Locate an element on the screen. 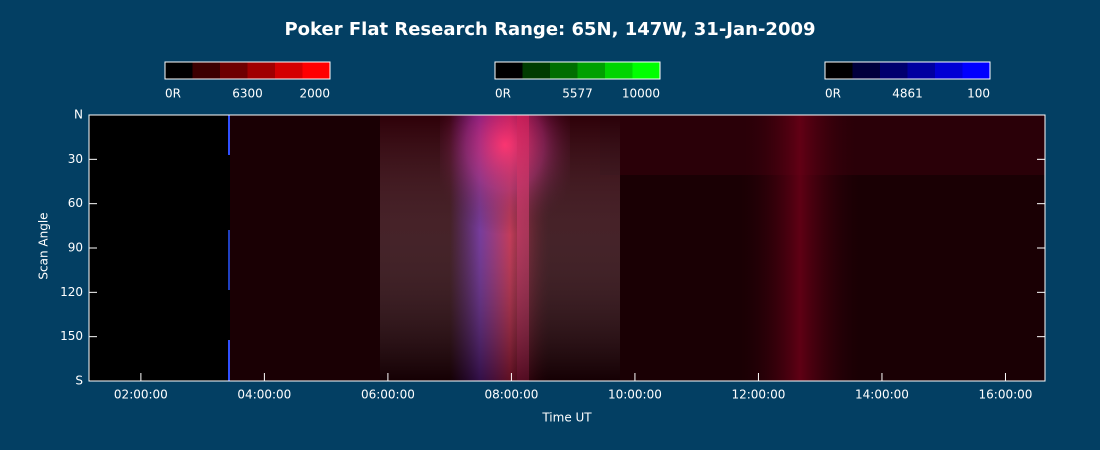 The width and height of the screenshot is (1100, 450). x-tick-label: 04:00:00 is located at coordinates (264, 395).